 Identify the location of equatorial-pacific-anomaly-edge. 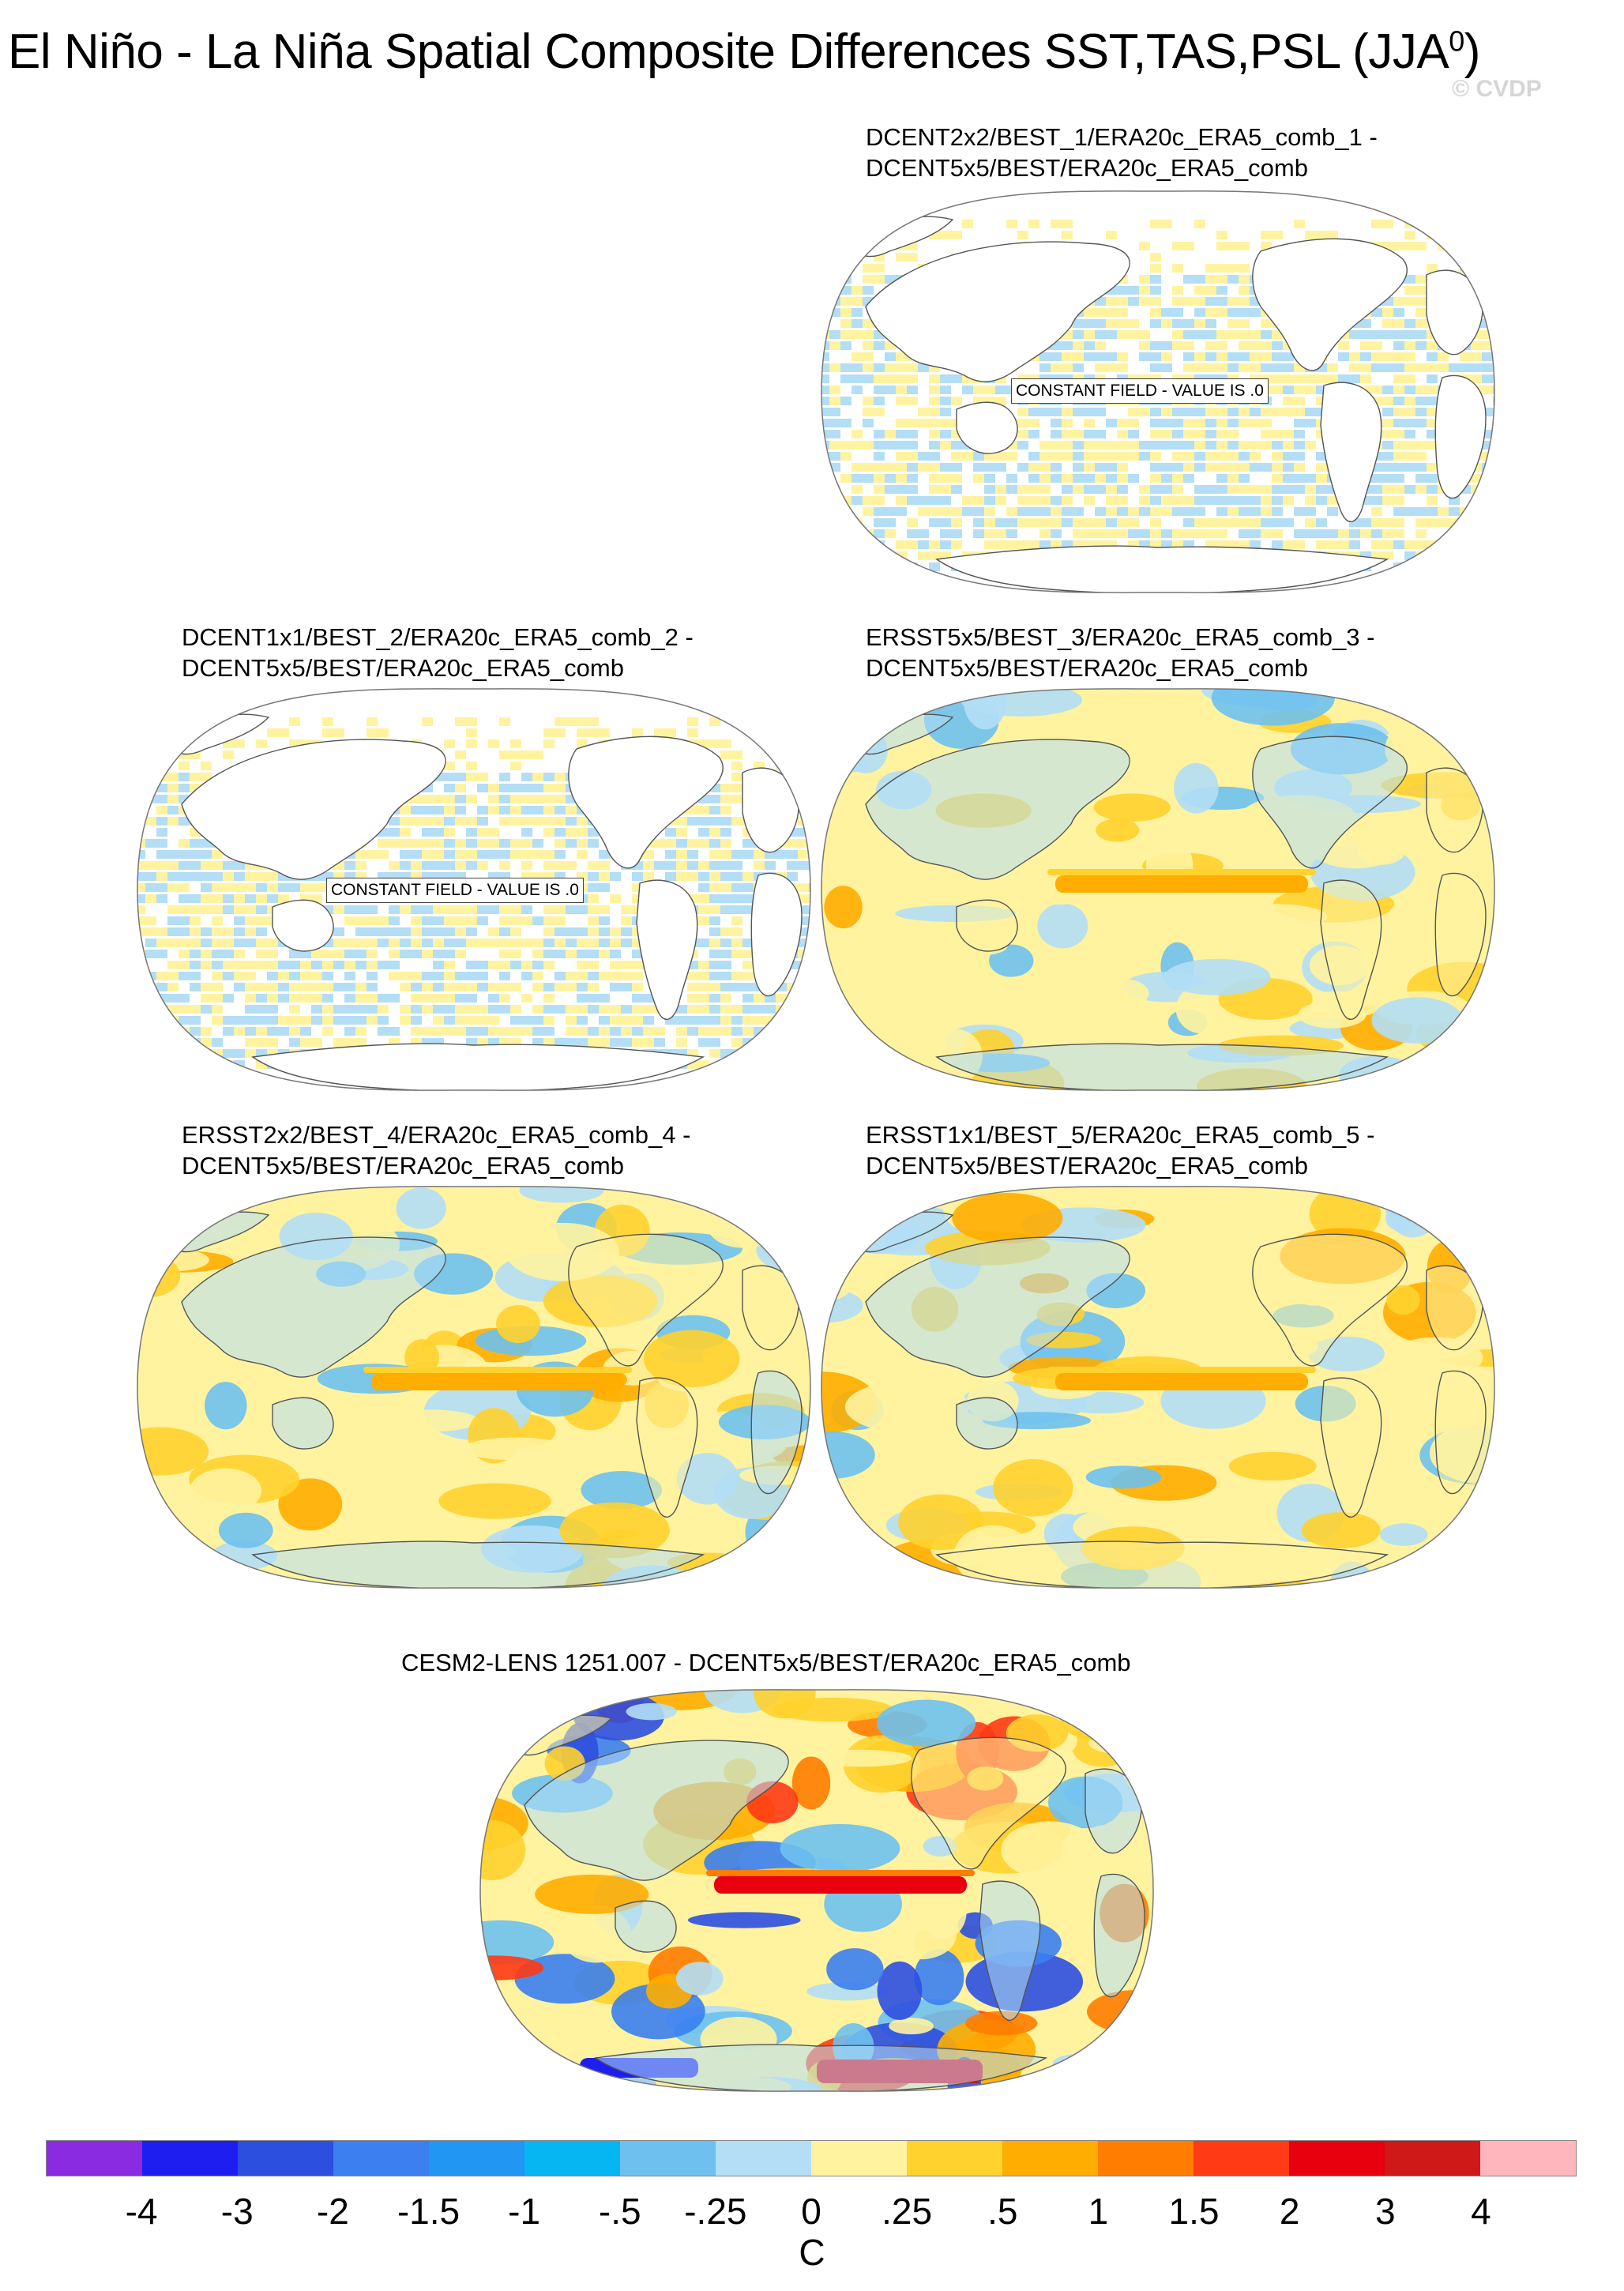
(1181, 1370).